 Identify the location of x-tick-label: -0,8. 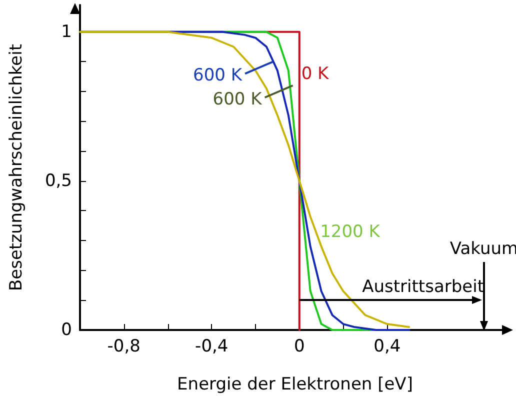
(123, 346).